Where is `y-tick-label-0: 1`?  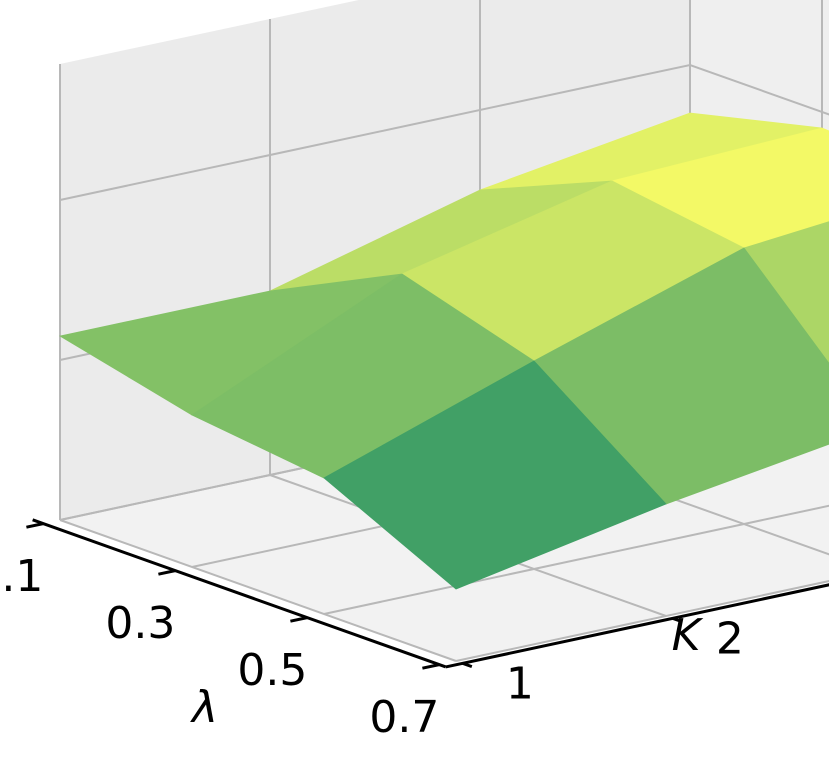
y-tick-label-0: 1 is located at coordinates (520, 684).